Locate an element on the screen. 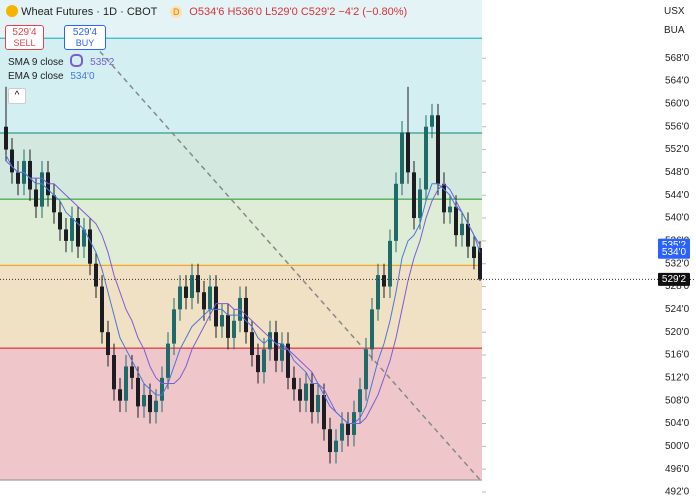 The height and width of the screenshot is (500, 696). y-tick-label: 544'0 is located at coordinates (677, 195).